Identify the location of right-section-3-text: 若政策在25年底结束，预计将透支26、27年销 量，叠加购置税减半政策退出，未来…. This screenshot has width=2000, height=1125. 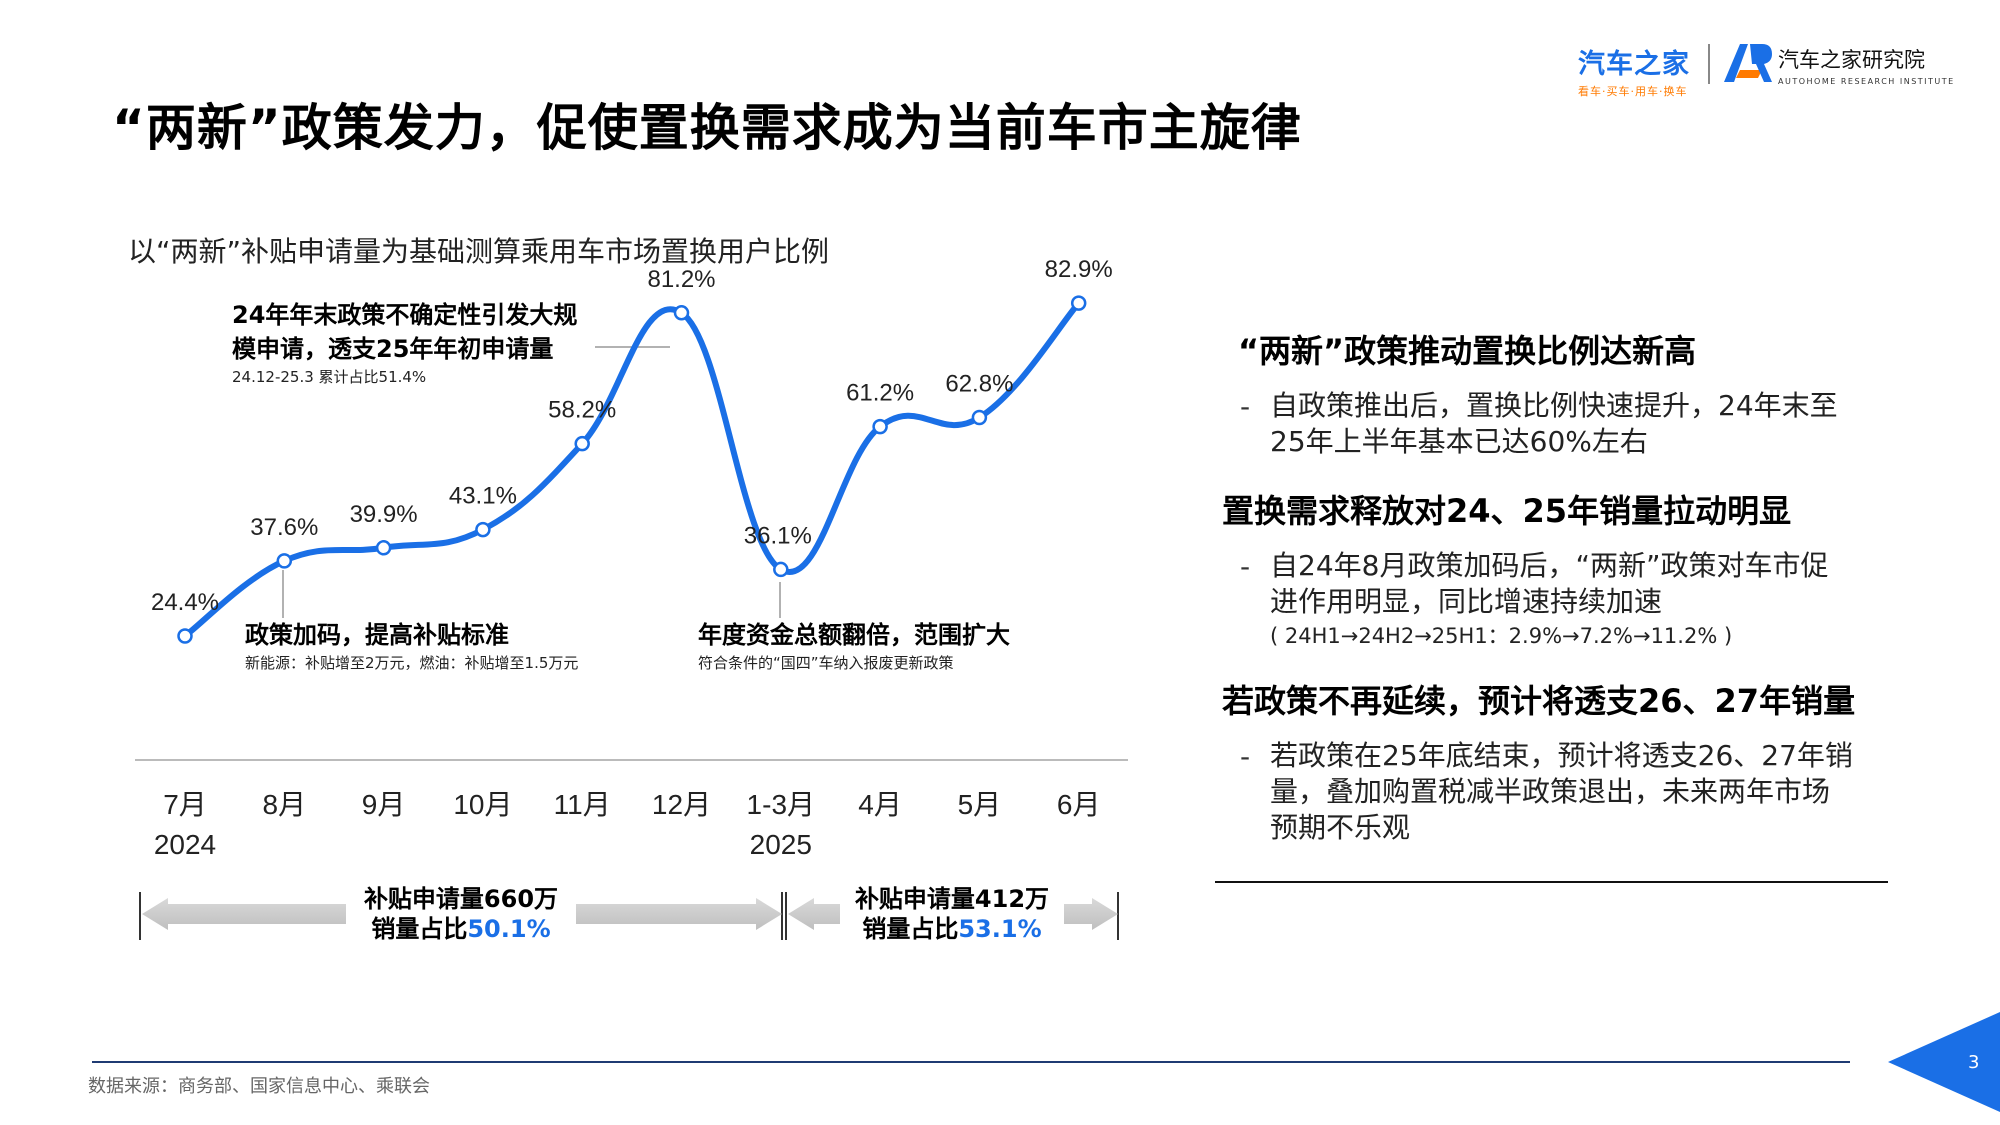
(1561, 792).